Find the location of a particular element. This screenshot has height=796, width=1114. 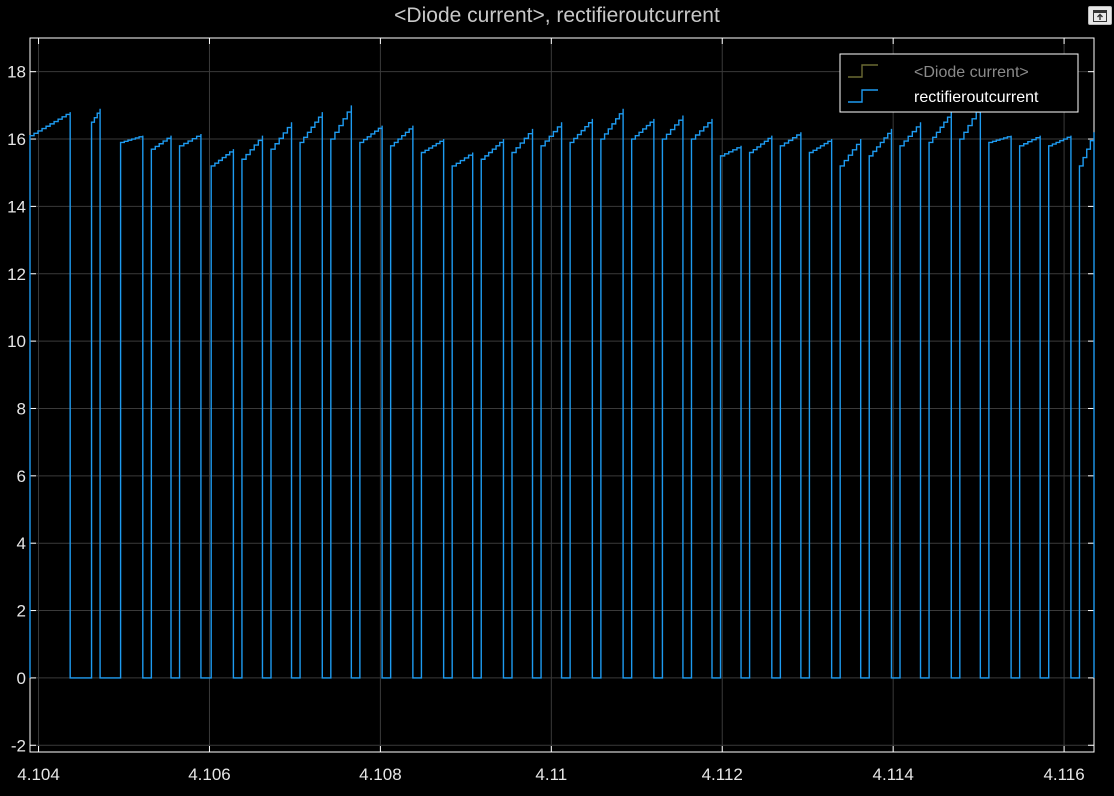

undock-button is located at coordinates (1100, 15).